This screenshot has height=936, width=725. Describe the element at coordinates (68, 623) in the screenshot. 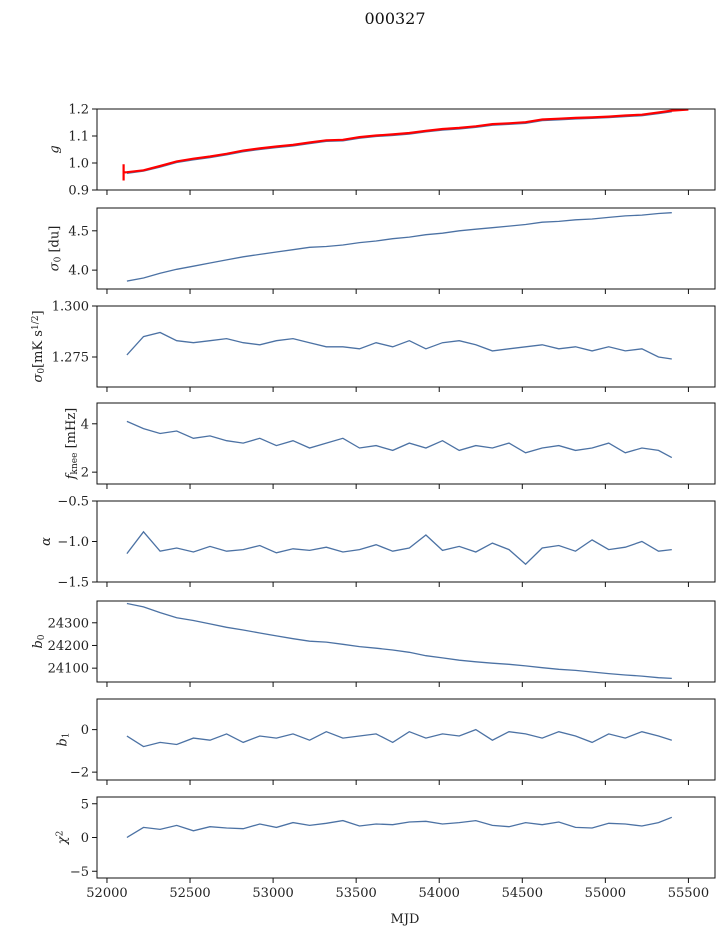

I see `y-tick-label: 24300` at that location.